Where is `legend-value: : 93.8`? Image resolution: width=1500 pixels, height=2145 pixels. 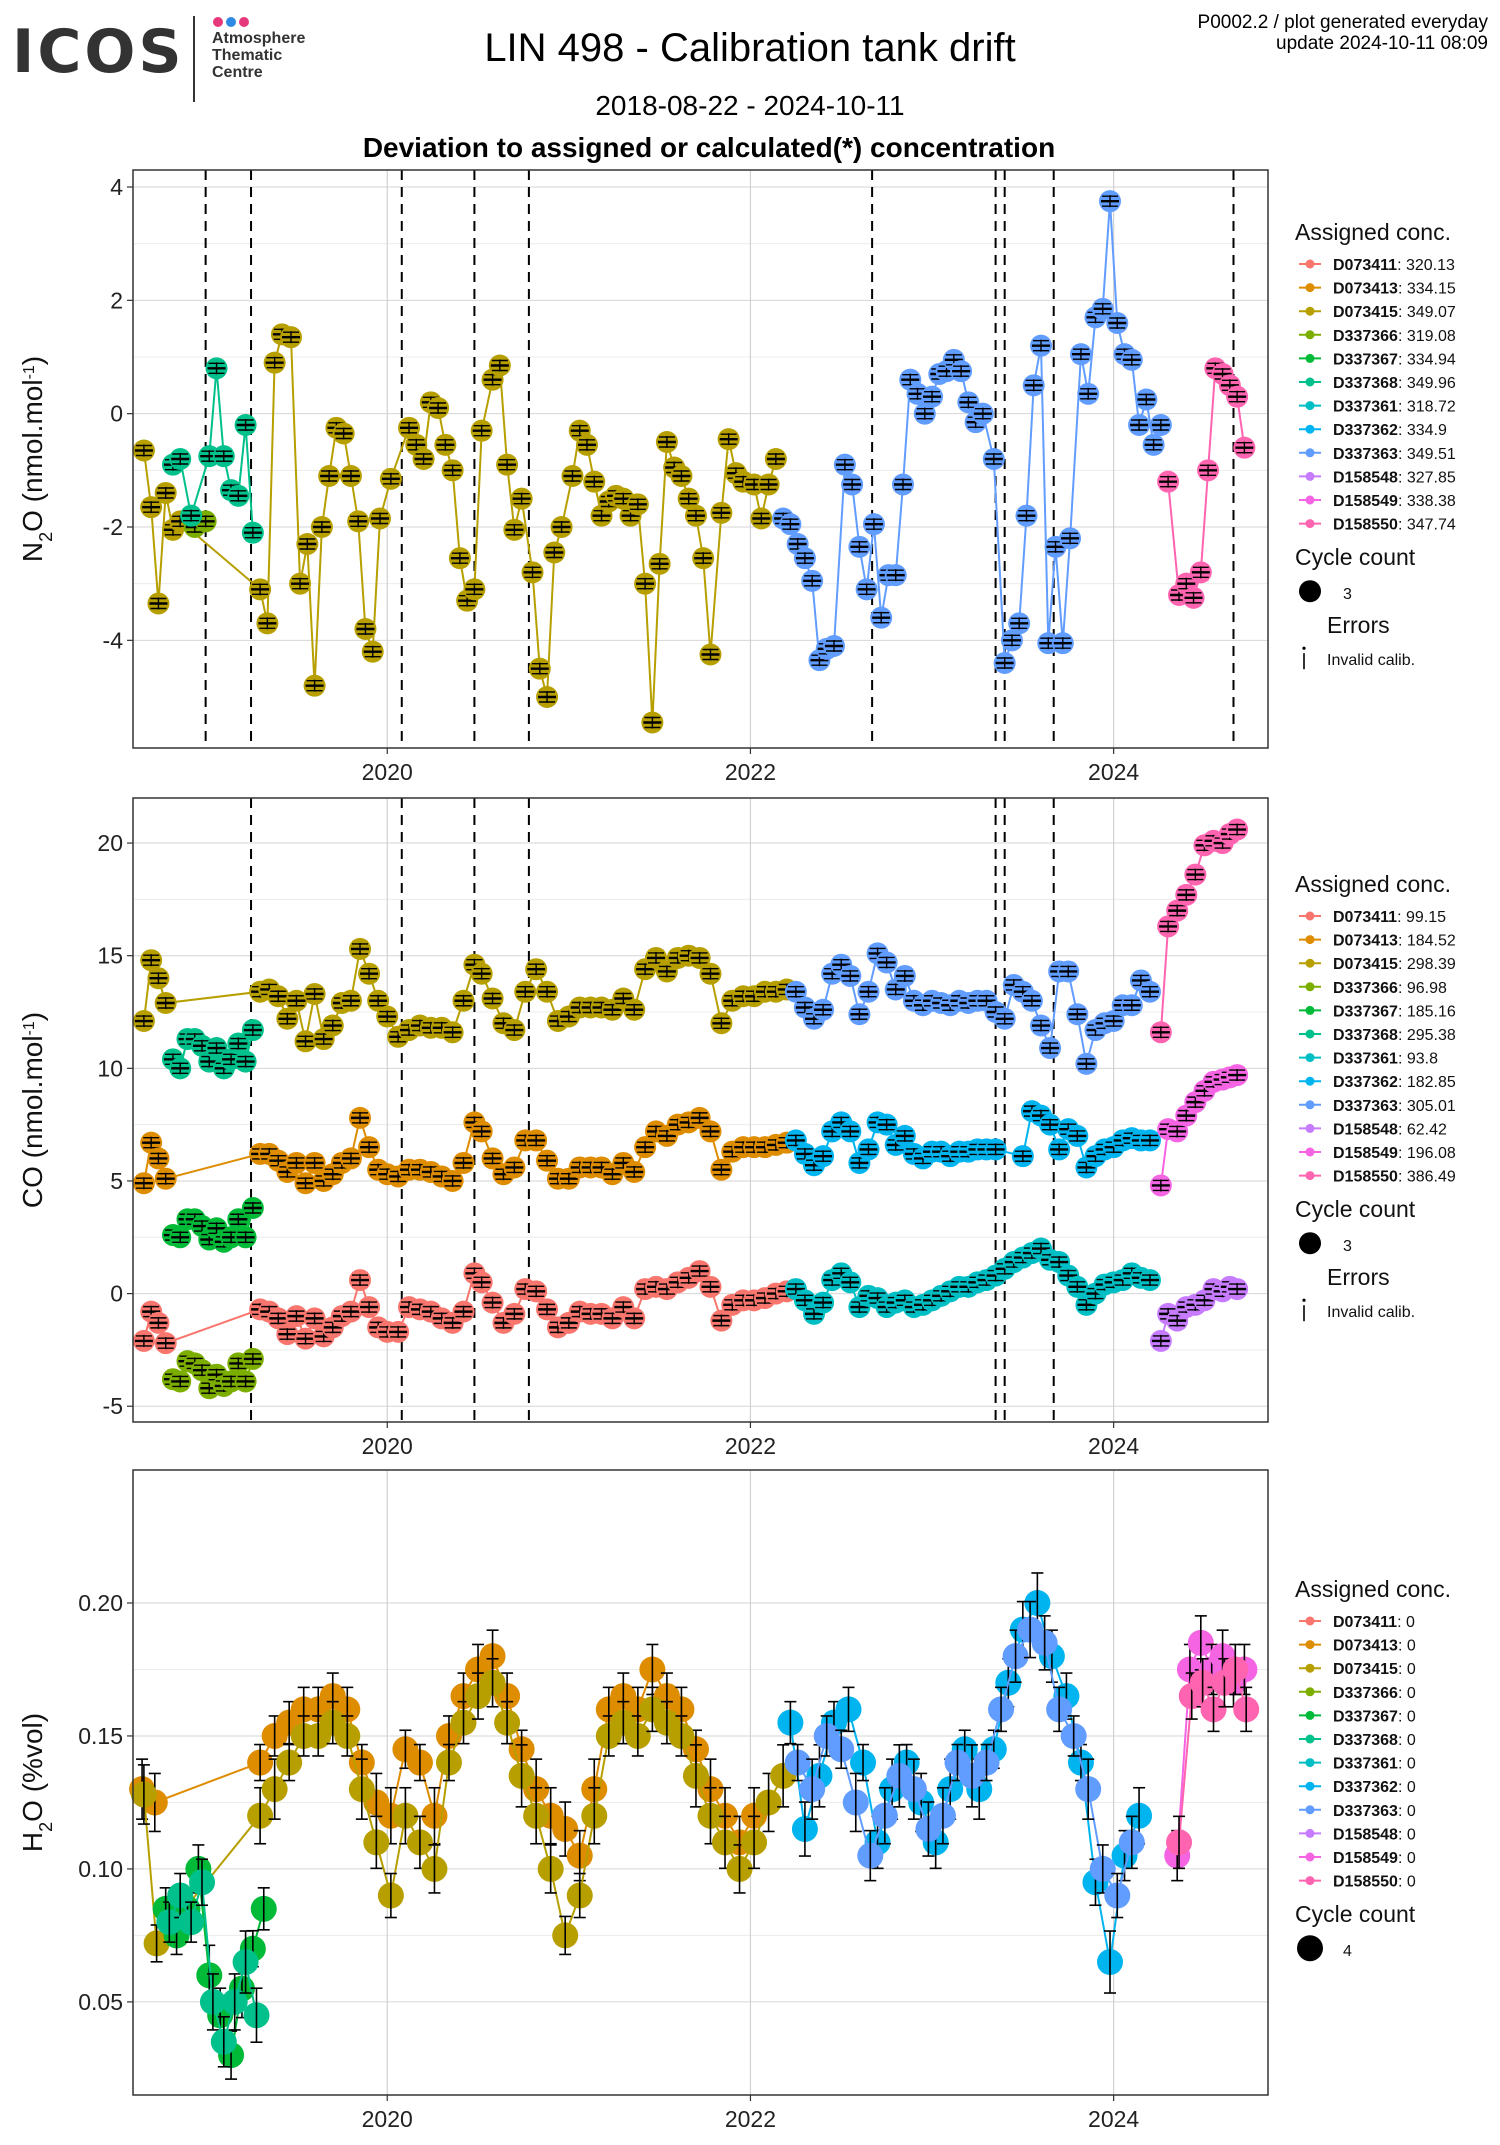 legend-value: : 93.8 is located at coordinates (1418, 1059).